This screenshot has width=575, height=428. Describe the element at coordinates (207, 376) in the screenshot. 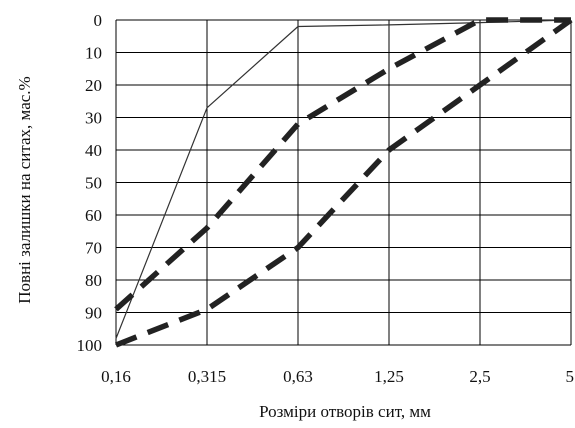

I see `x-tick-label: 0,315` at that location.